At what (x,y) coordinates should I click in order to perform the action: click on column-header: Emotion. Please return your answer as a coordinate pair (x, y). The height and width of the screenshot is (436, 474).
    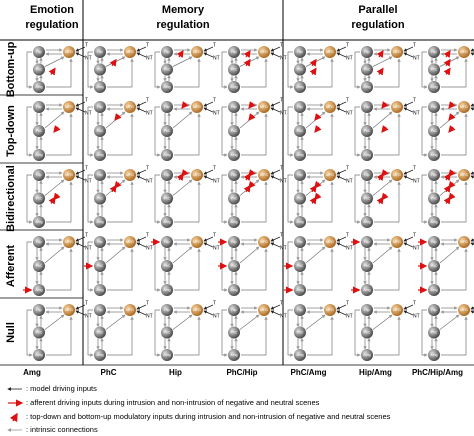
    Looking at the image, I should click on (52, 10).